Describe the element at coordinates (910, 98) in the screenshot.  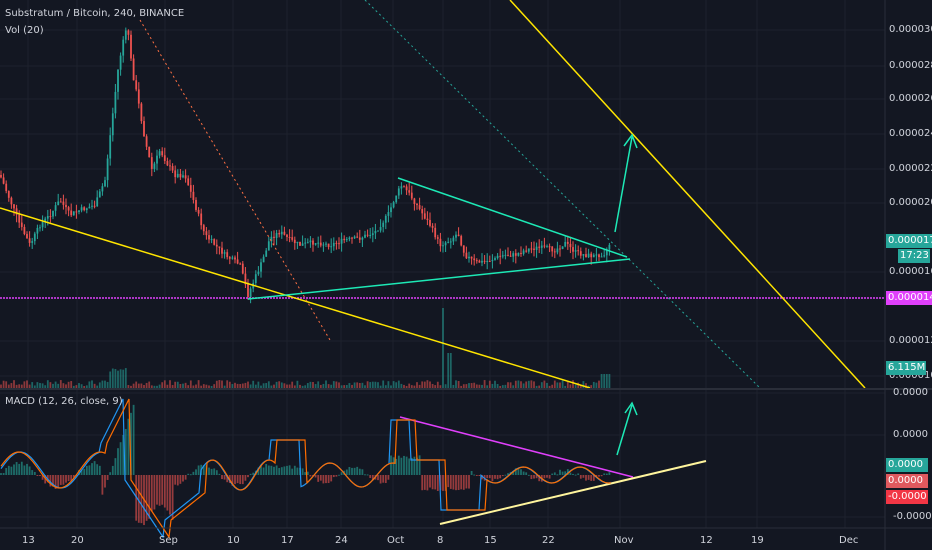
I see `price-axis-tick: 0.00002600` at that location.